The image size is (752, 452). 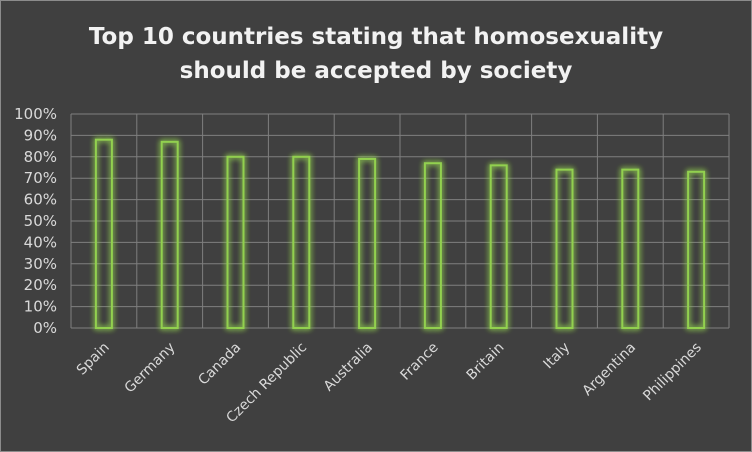 I want to click on bar-france, so click(x=432, y=245).